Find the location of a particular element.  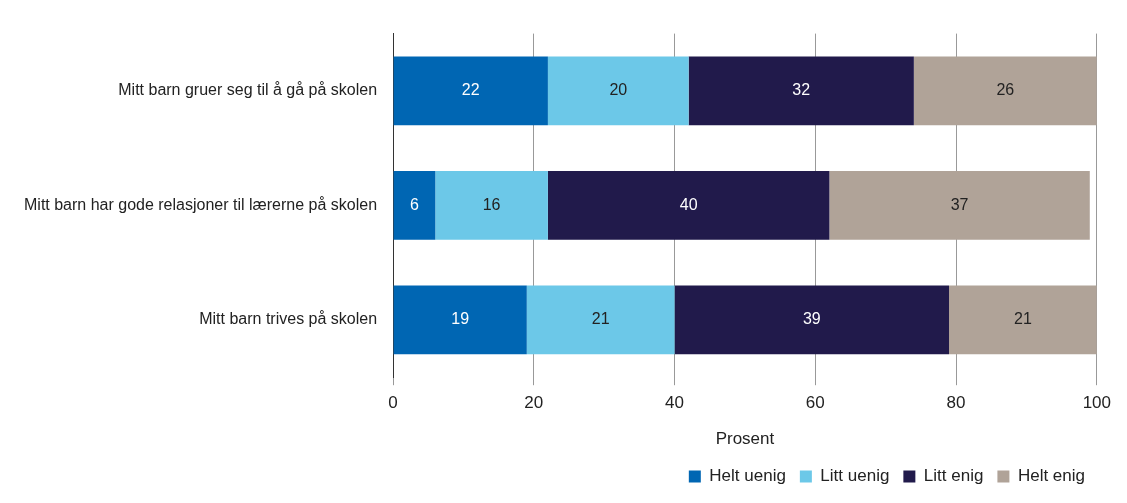

x-axis-title: Prosent is located at coordinates (745, 439).